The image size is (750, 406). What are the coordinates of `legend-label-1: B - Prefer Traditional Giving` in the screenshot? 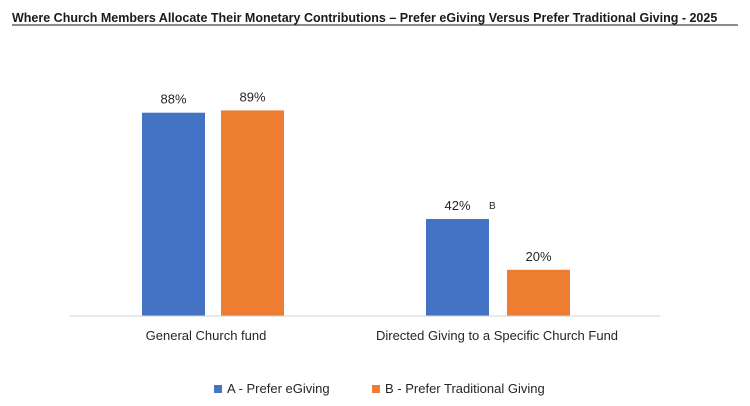 It's located at (465, 388).